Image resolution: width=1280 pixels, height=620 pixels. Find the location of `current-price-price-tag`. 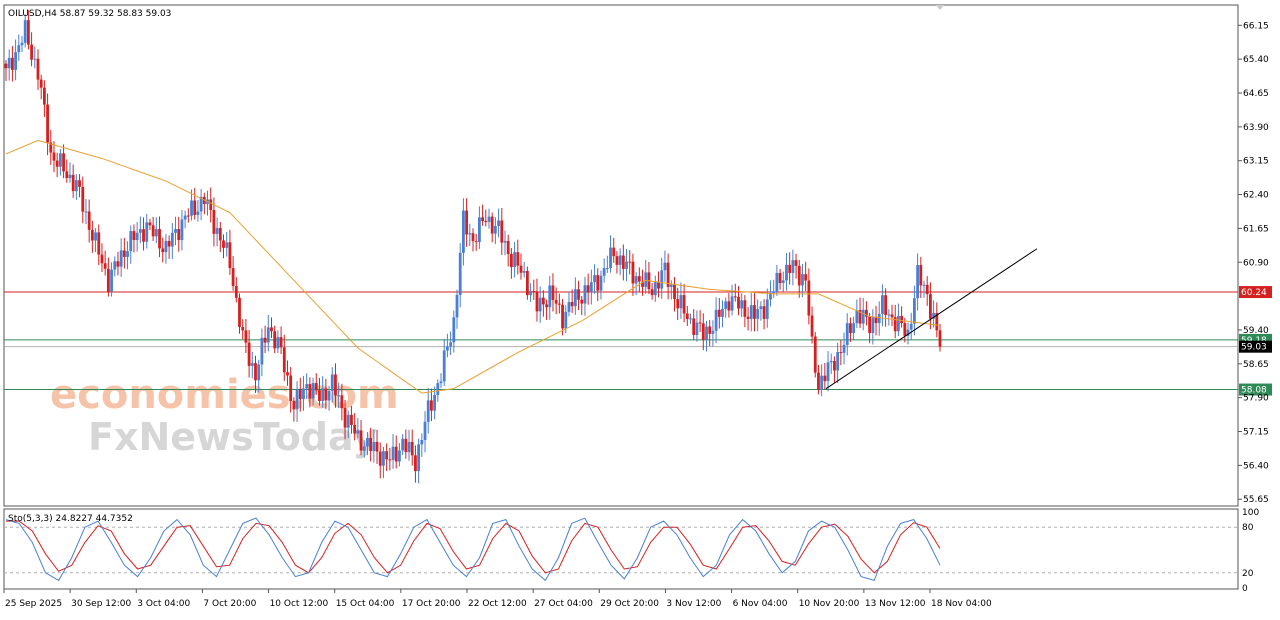

current-price-price-tag is located at coordinates (1255, 346).